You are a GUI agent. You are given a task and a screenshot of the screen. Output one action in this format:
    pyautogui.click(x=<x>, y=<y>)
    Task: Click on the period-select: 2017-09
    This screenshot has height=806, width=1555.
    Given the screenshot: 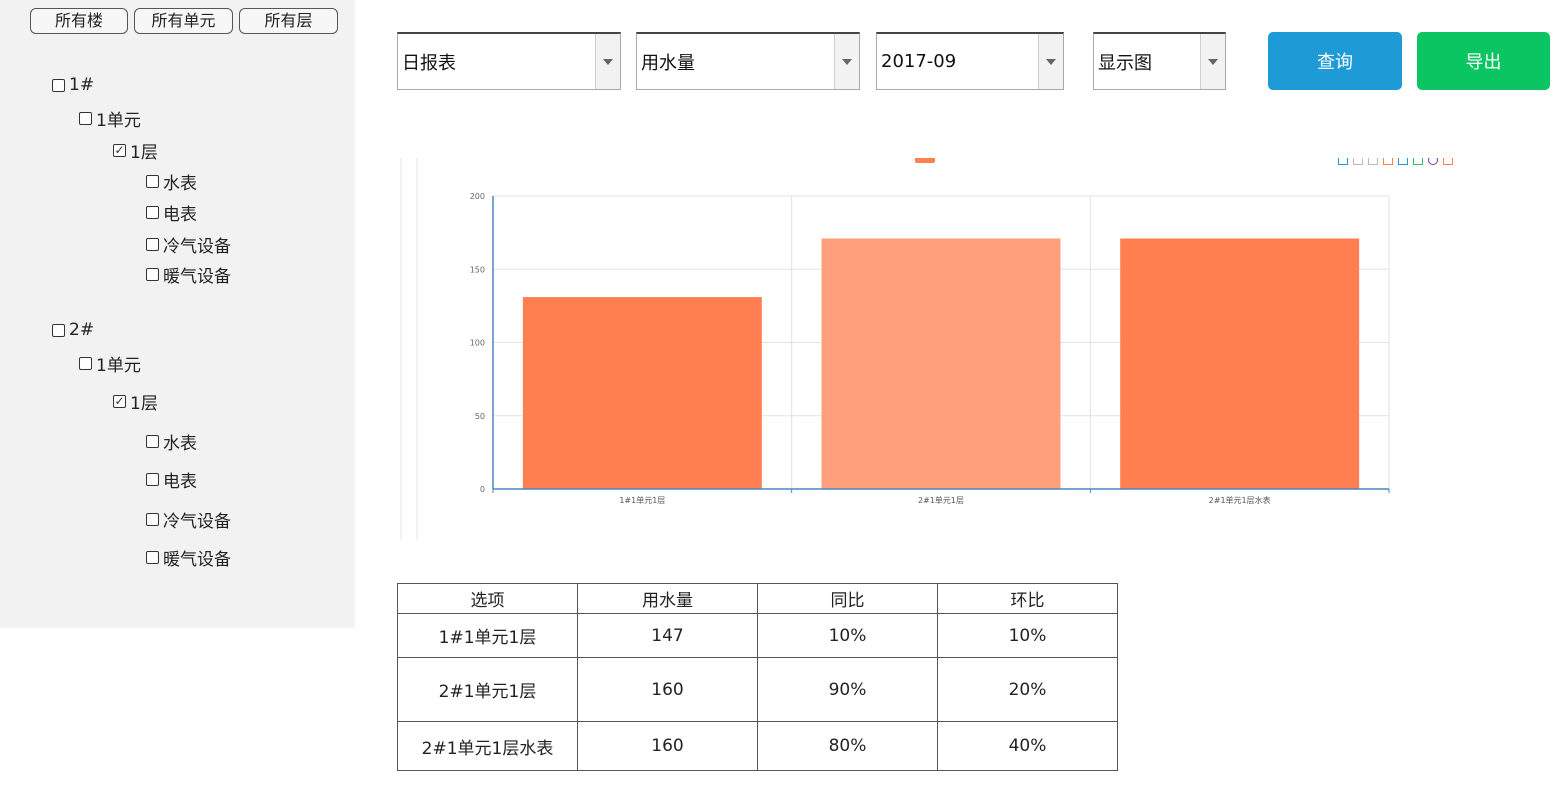 What is the action you would take?
    pyautogui.click(x=970, y=61)
    